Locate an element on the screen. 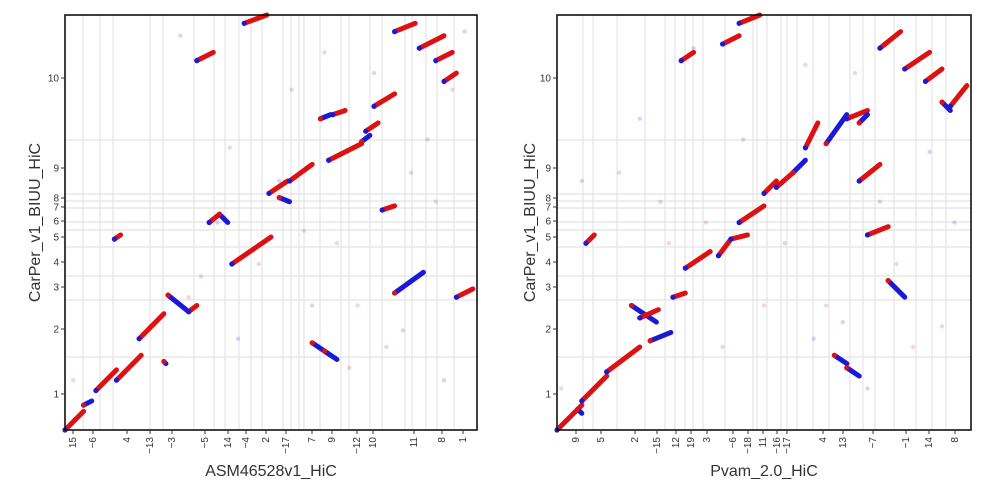 Image resolution: width=1000 pixels, height=497 pixels. x-tick-label: 12 is located at coordinates (676, 443).